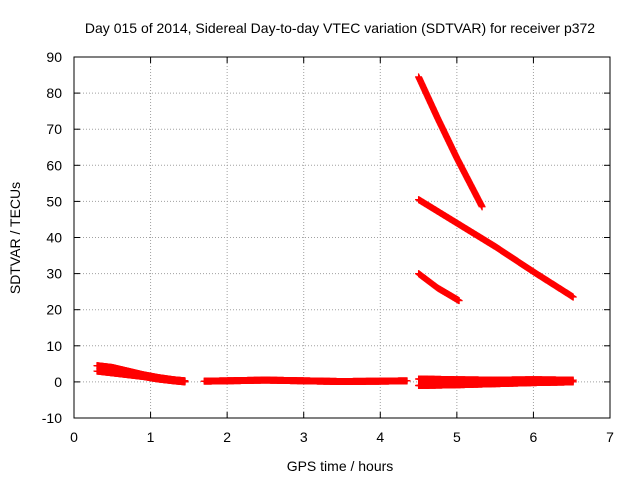 This screenshot has width=640, height=480. What do you see at coordinates (54, 274) in the screenshot?
I see `y-tick-label: 30` at bounding box center [54, 274].